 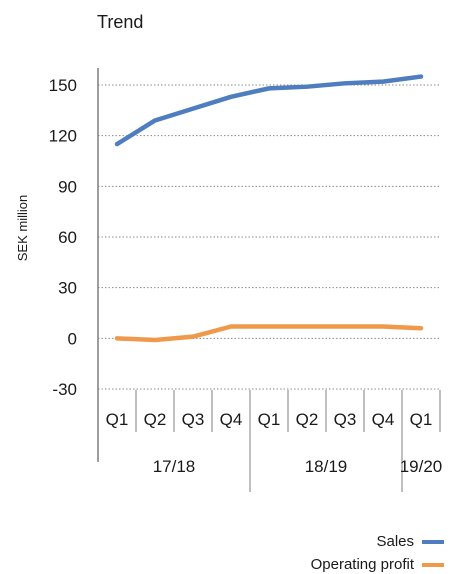 I want to click on series-line-operating-profit, so click(x=269, y=333).